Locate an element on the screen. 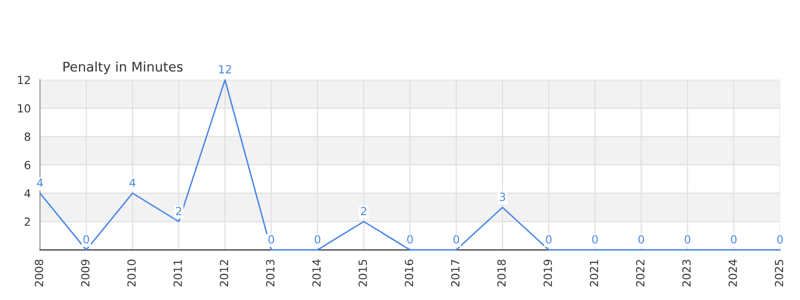 The width and height of the screenshot is (800, 300). x-tick-label: 2025 is located at coordinates (779, 273).